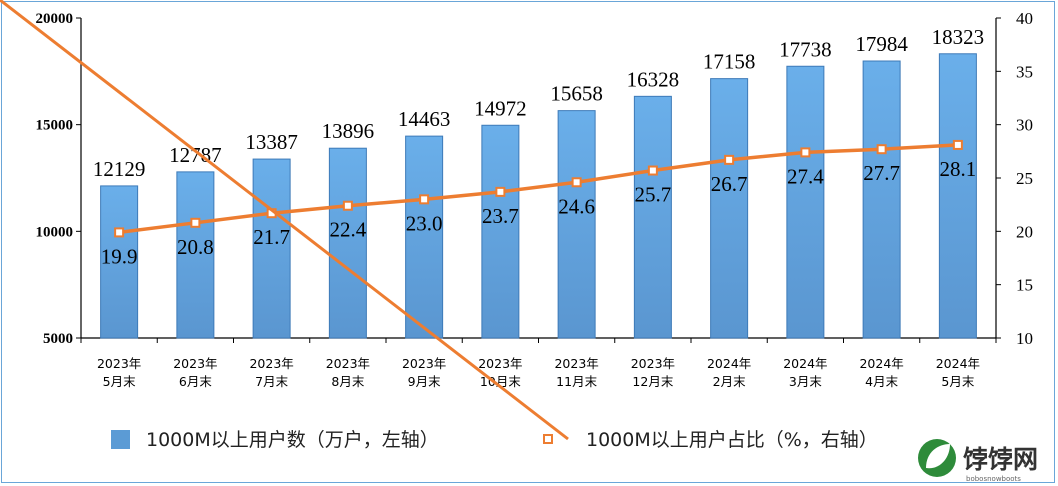 This screenshot has height=486, width=1058. What do you see at coordinates (58, 339) in the screenshot?
I see `y-left-tick-label: 5000` at bounding box center [58, 339].